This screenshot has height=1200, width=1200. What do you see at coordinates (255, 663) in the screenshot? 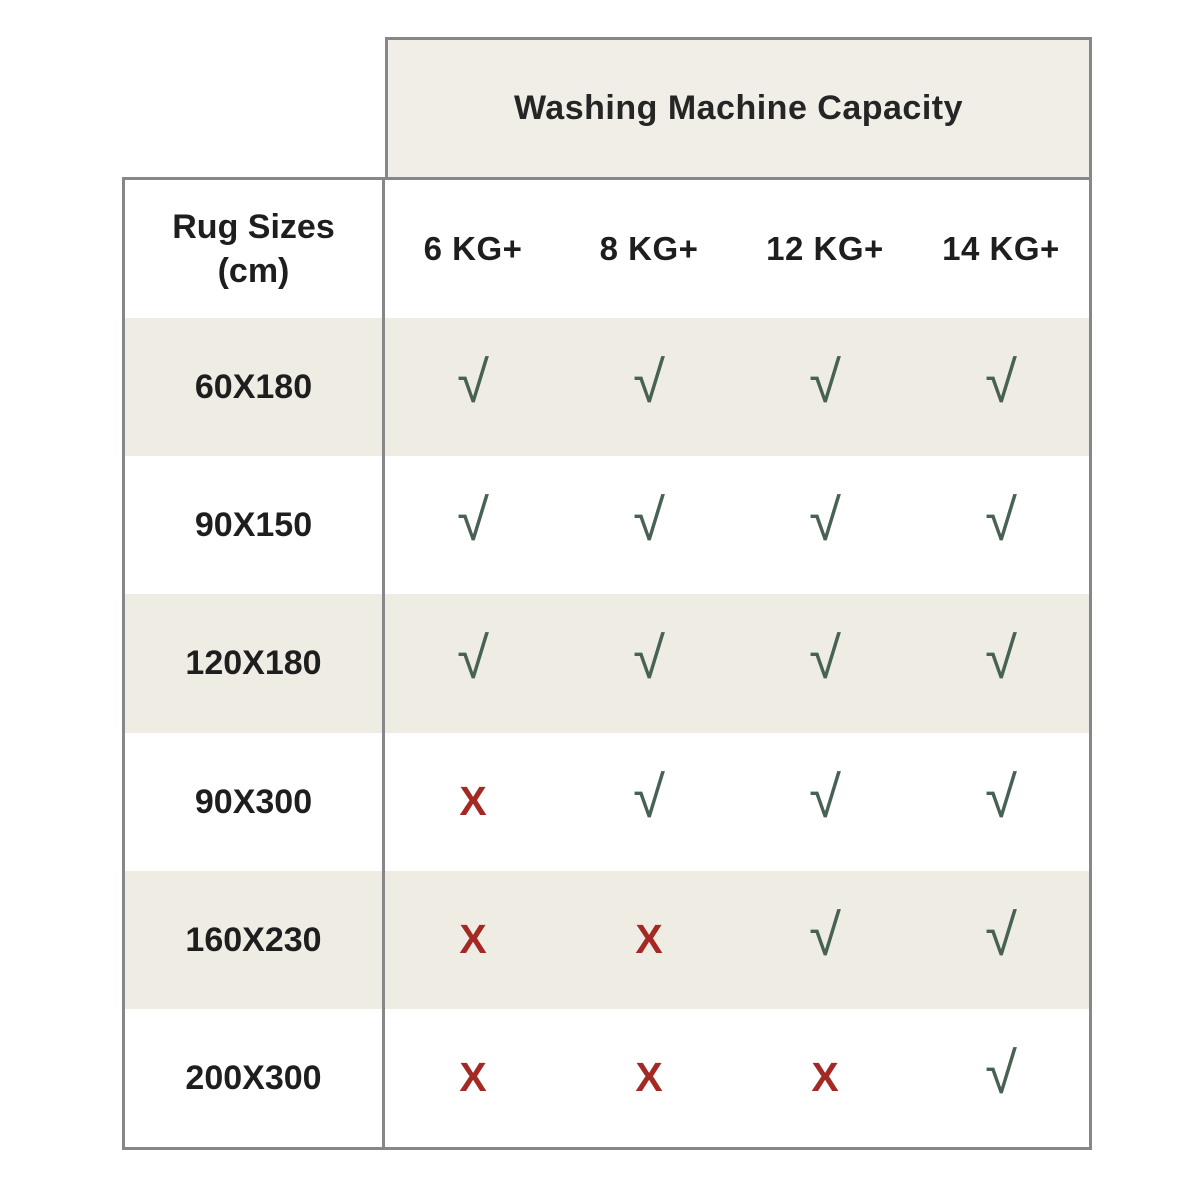
I see `rug-size-label: 120X180` at bounding box center [255, 663].